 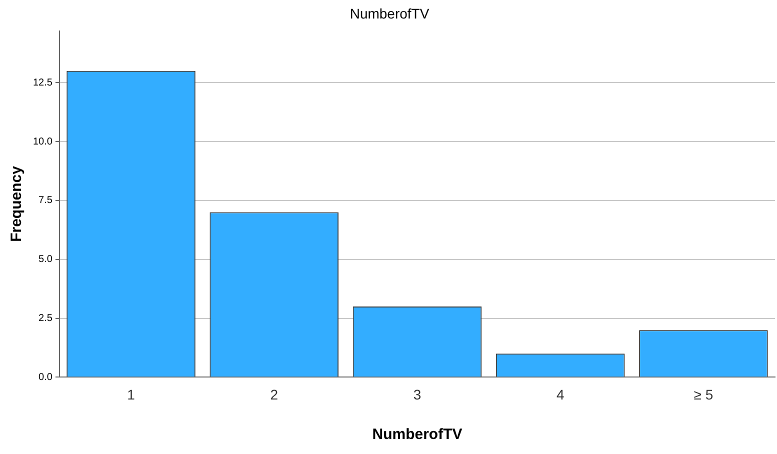 What do you see at coordinates (274, 394) in the screenshot?
I see `x-tick-label: 2` at bounding box center [274, 394].